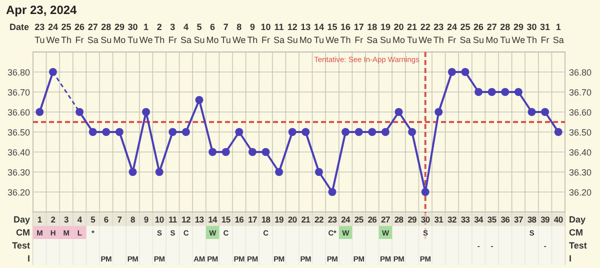 Image resolution: width=600 pixels, height=268 pixels. Describe the element at coordinates (545, 33) in the screenshot. I see `x-tick-label: 31 Fr` at that location.